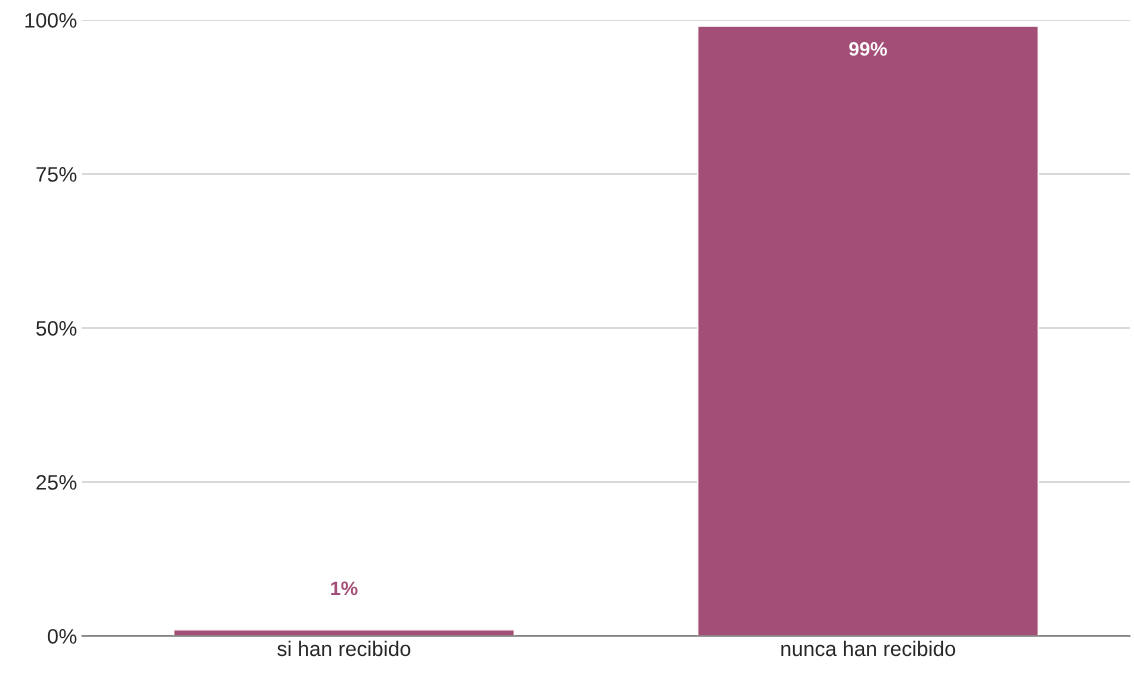 Image resolution: width=1134 pixels, height=675 pixels. I want to click on y-tick-label: 50%, so click(56, 328).